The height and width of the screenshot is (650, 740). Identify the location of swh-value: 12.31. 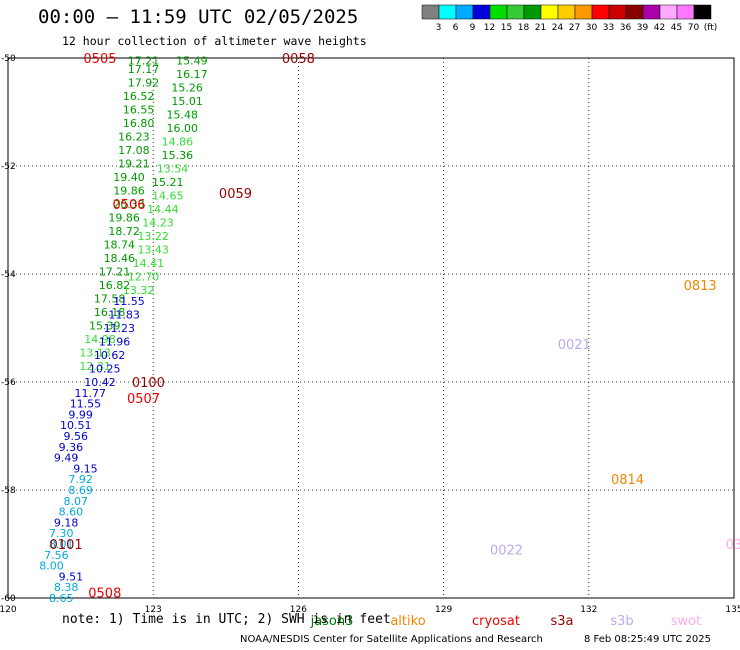
(95, 366).